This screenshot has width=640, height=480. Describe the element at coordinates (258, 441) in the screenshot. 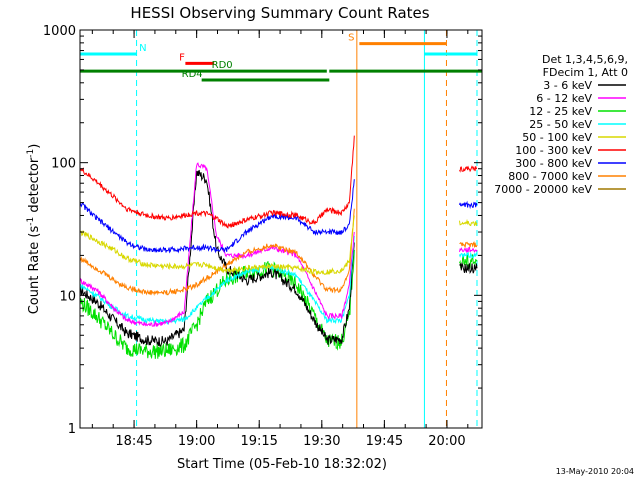

I see `x-tick-label-2: 19:15` at that location.